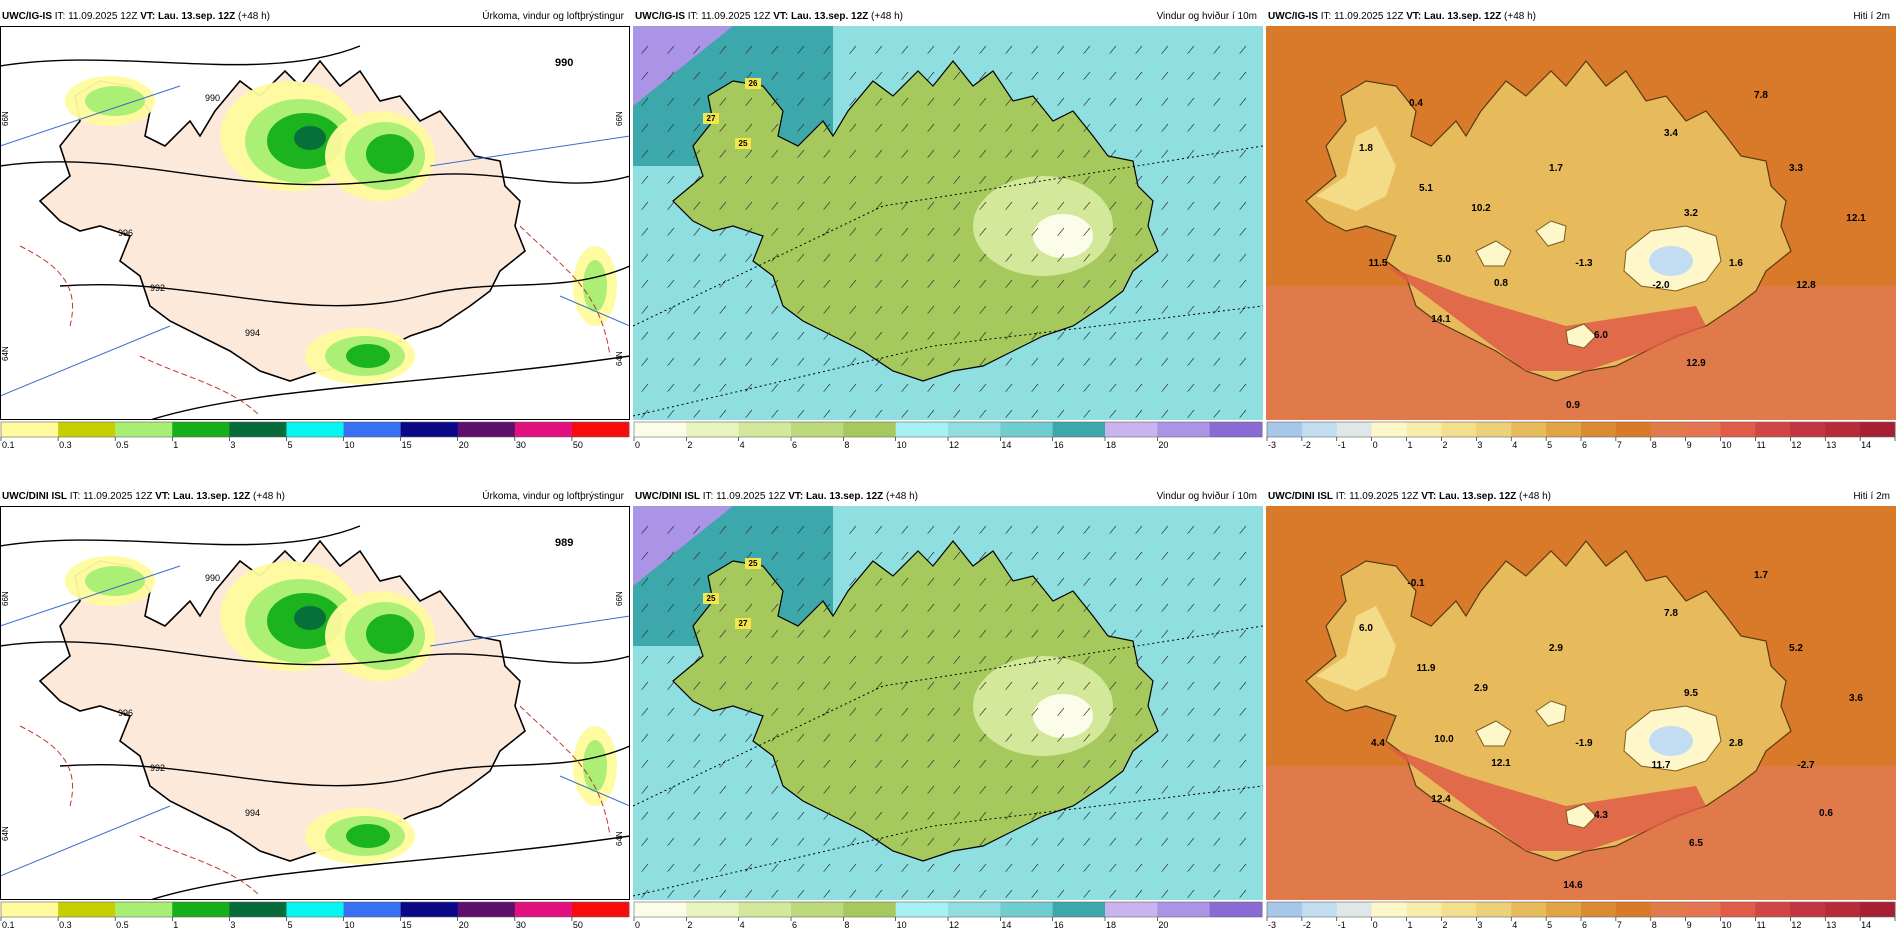 The height and width of the screenshot is (950, 1900). What do you see at coordinates (529, 151) in the screenshot?
I see `meridian-line` at bounding box center [529, 151].